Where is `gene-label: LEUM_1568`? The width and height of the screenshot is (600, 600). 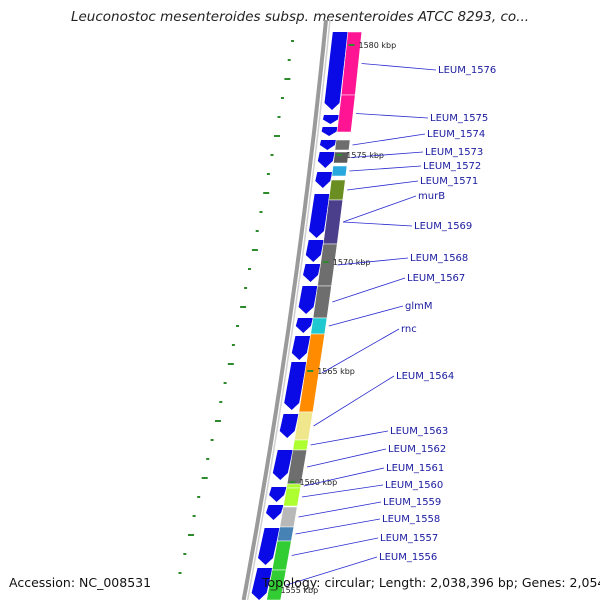
gene-label: LEUM_1568 is located at coordinates (439, 258).